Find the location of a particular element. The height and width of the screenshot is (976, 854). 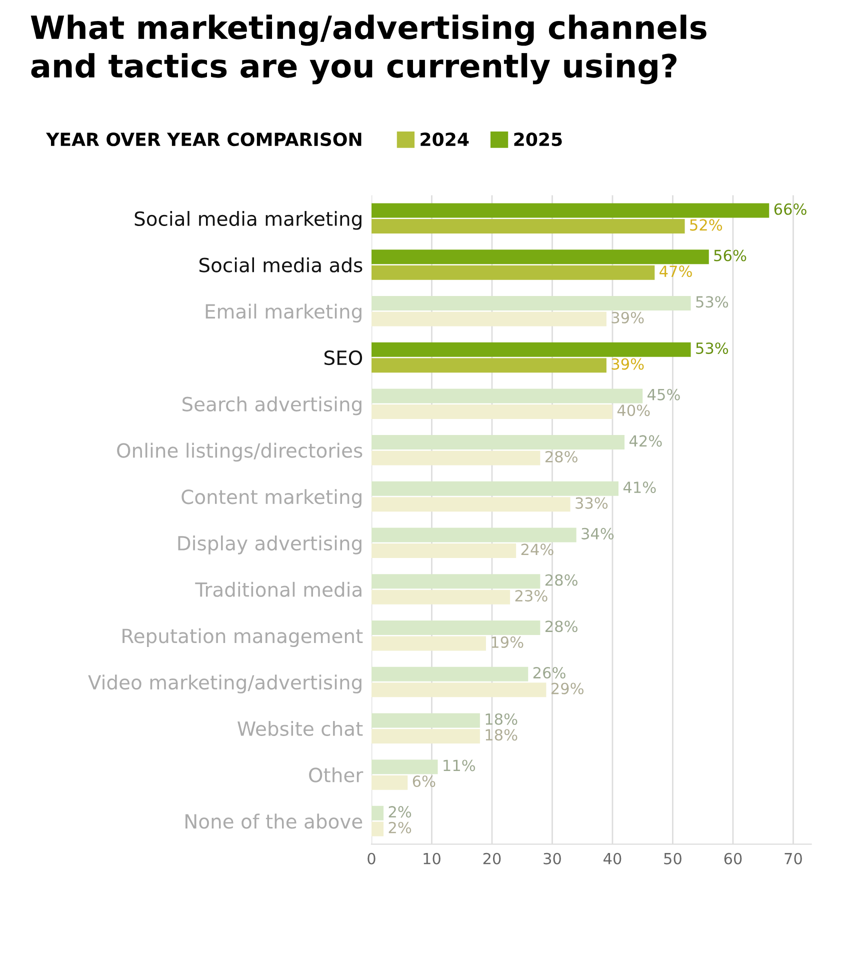

data-label: 66% is located at coordinates (790, 209).